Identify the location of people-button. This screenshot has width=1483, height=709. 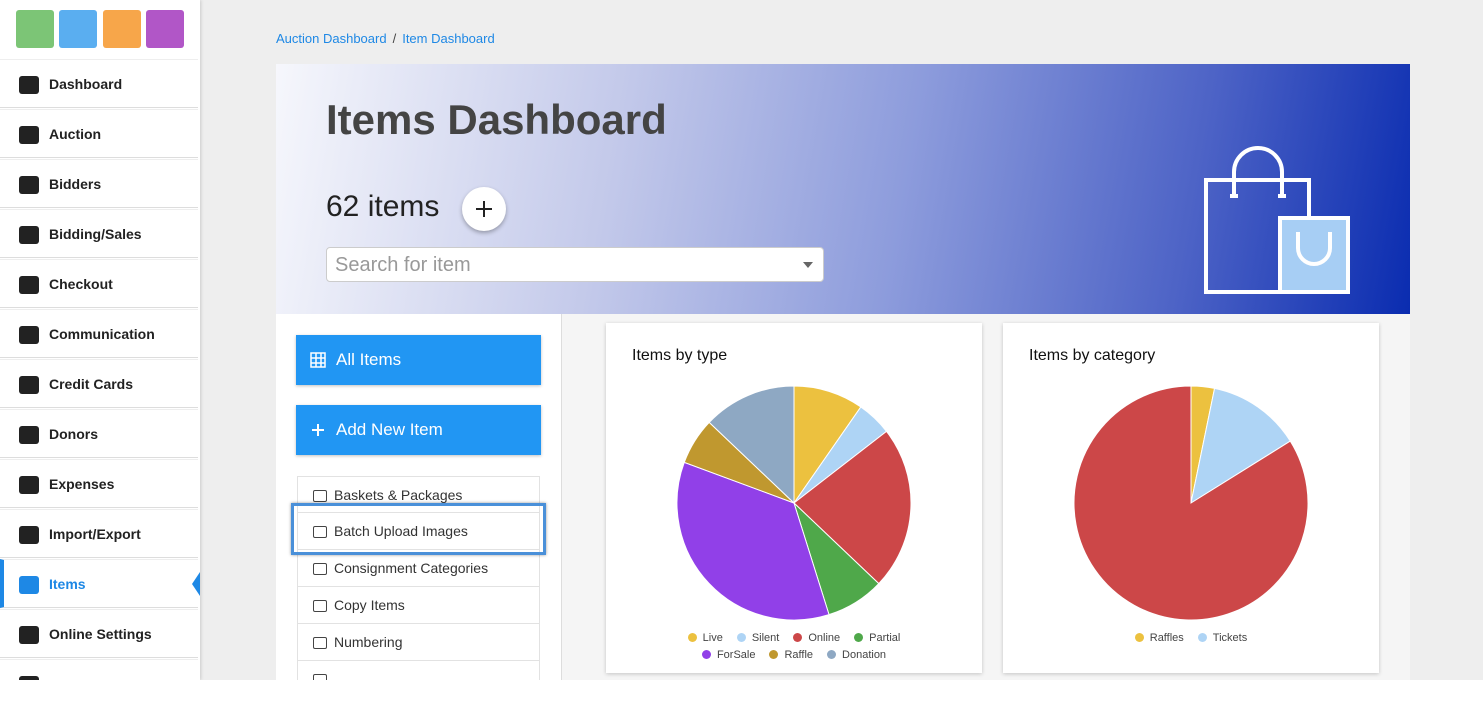
(78, 29).